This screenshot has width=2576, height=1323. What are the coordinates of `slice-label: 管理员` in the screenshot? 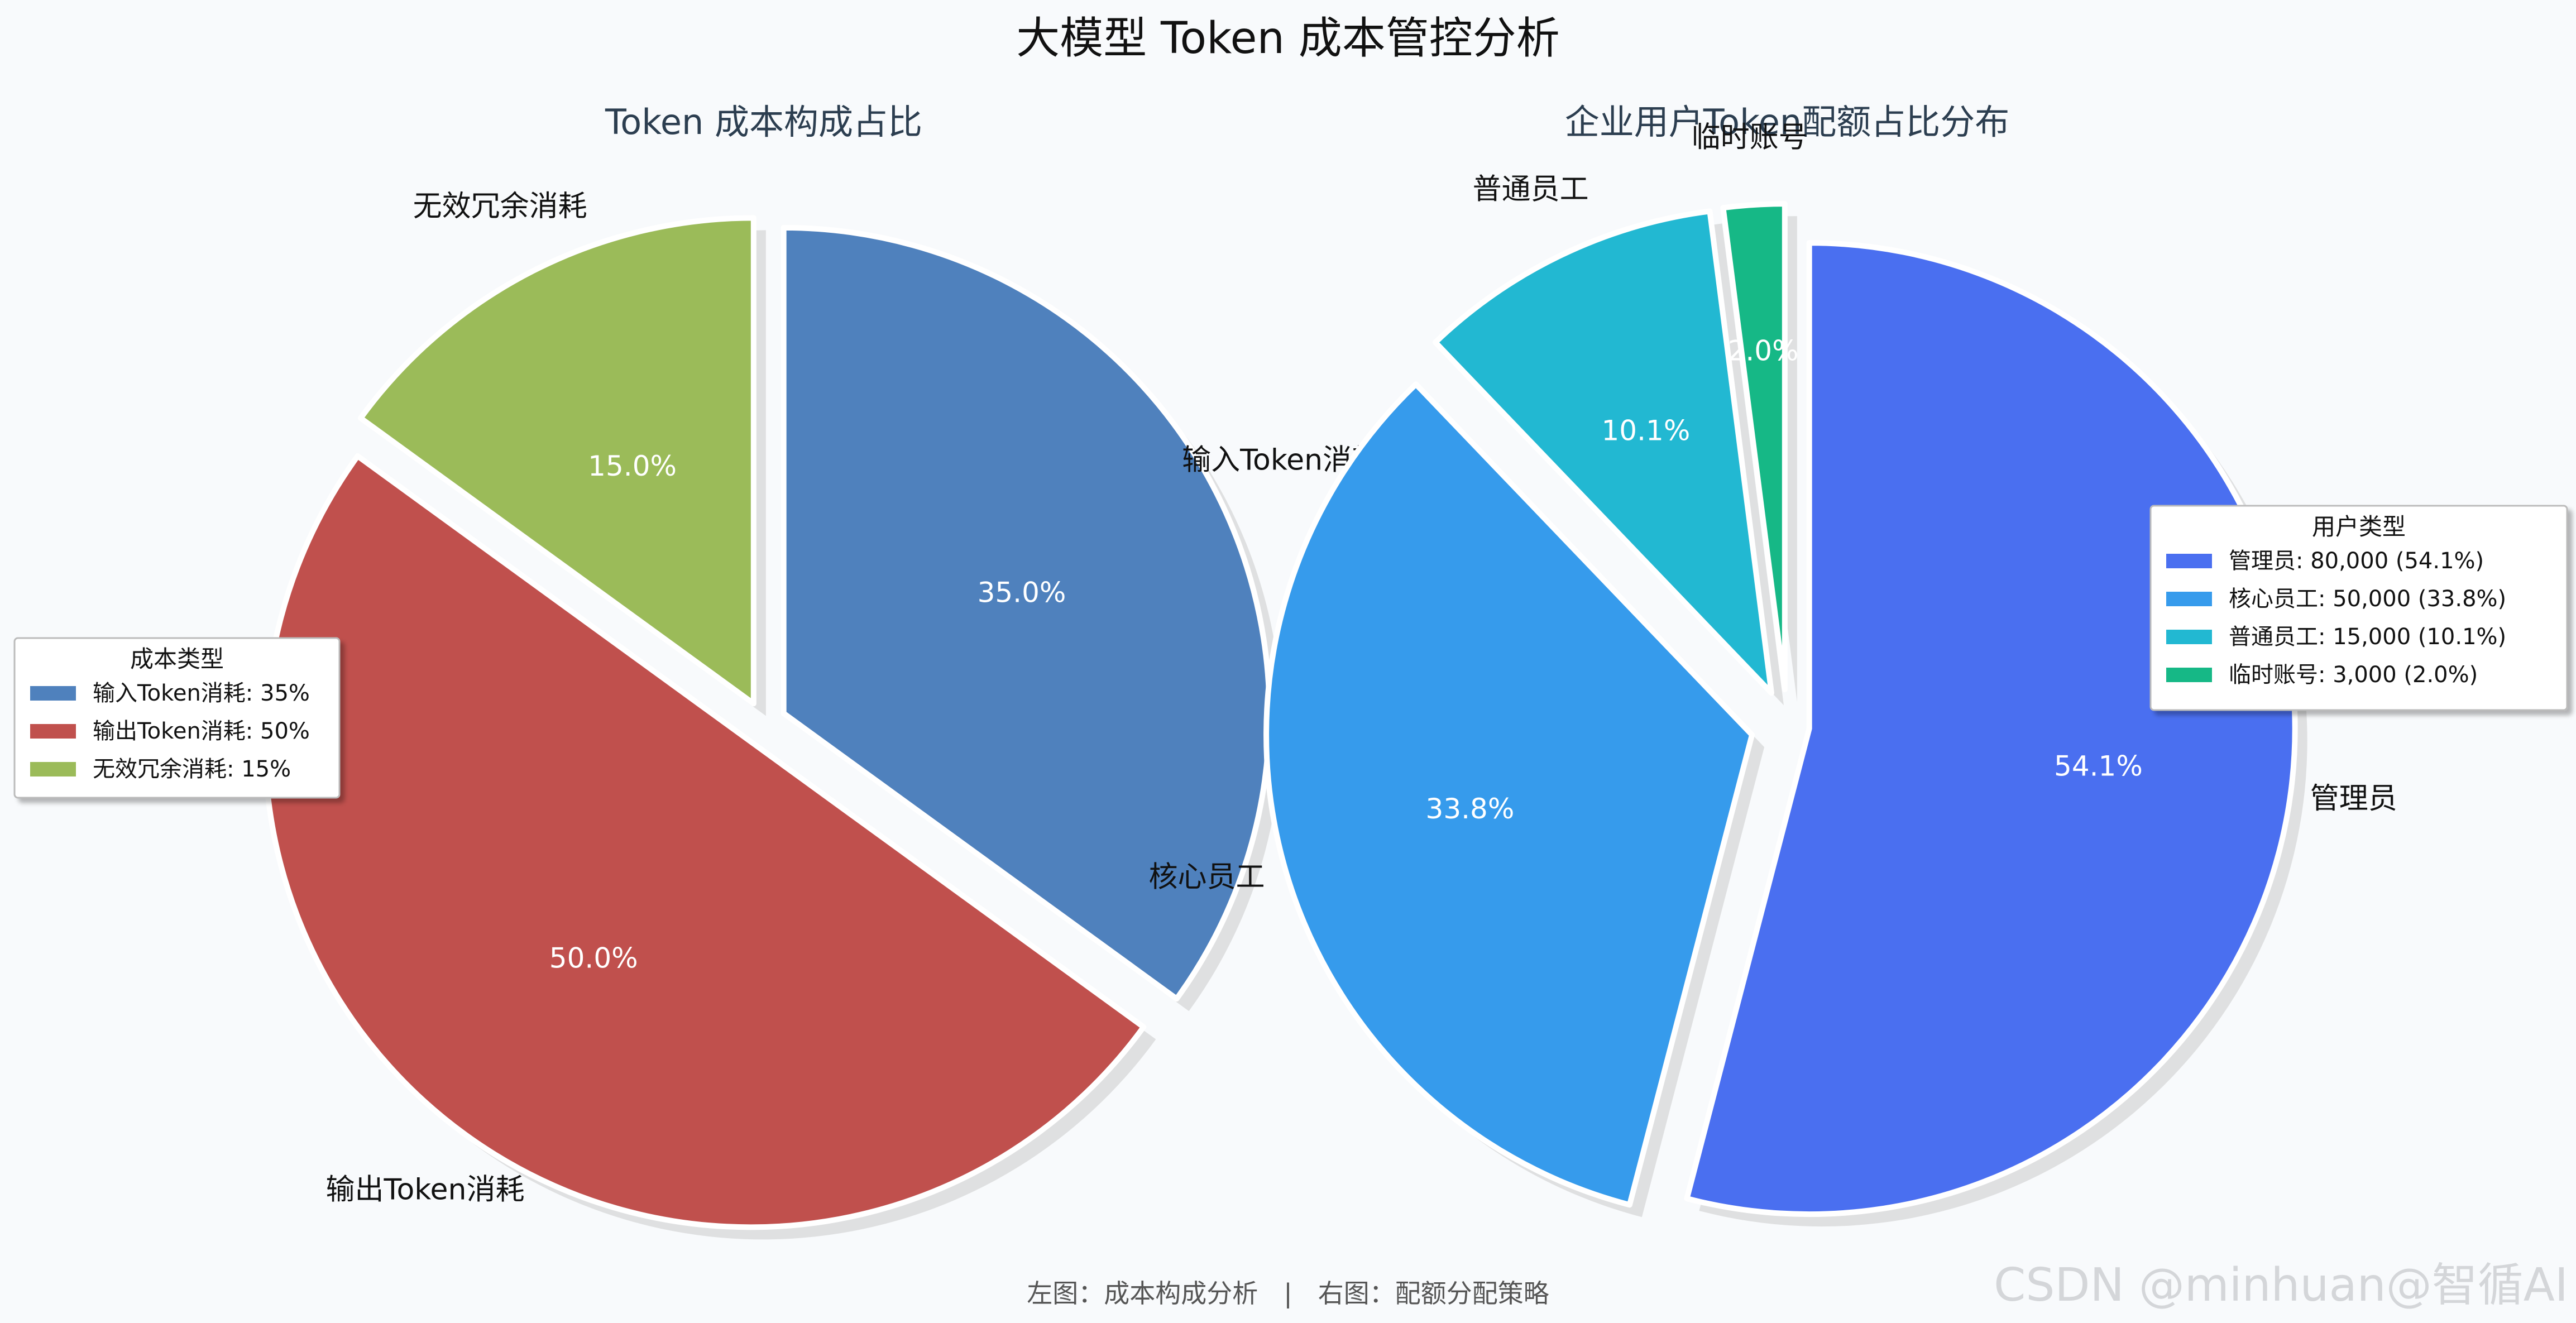 It's located at (2353, 799).